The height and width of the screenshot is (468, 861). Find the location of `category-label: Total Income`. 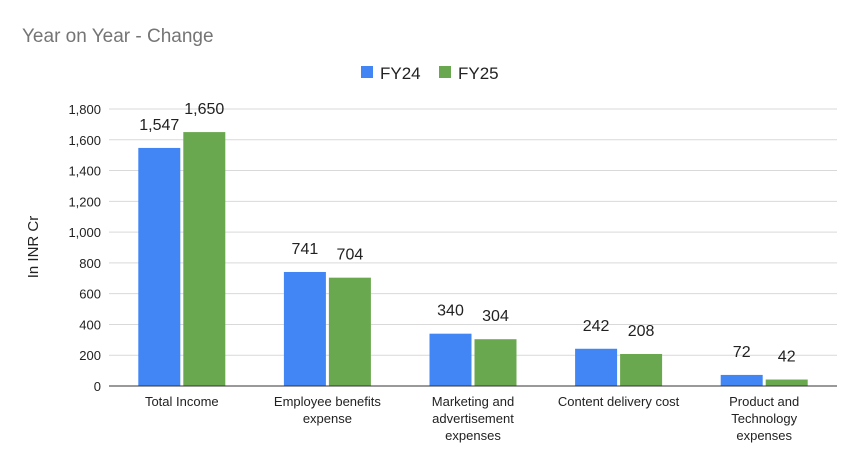

category-label: Total Income is located at coordinates (182, 401).